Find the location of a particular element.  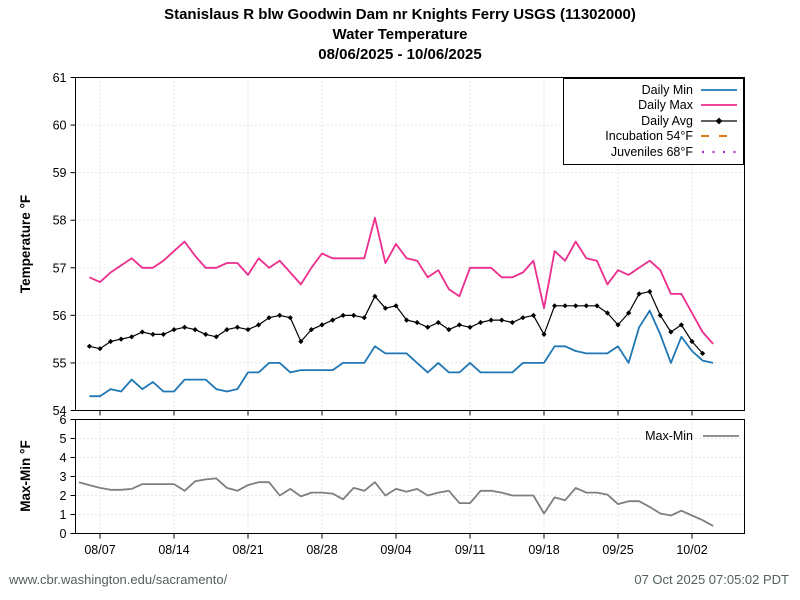

legend-label-max-min: Max-Min is located at coordinates (669, 436).